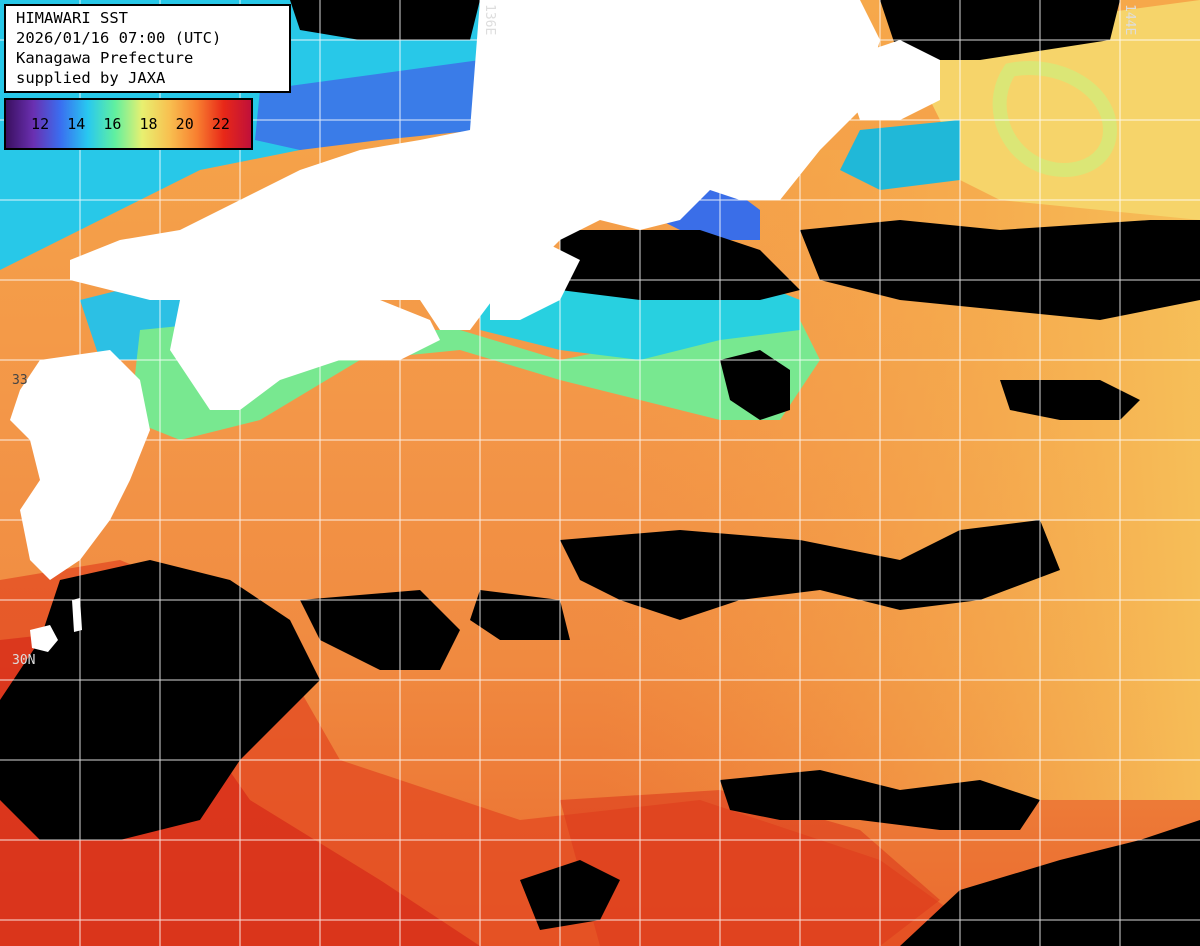 The image size is (1200, 946). Describe the element at coordinates (128, 124) in the screenshot. I see `temperature-legend: 12 14 16 18 20 22` at that location.